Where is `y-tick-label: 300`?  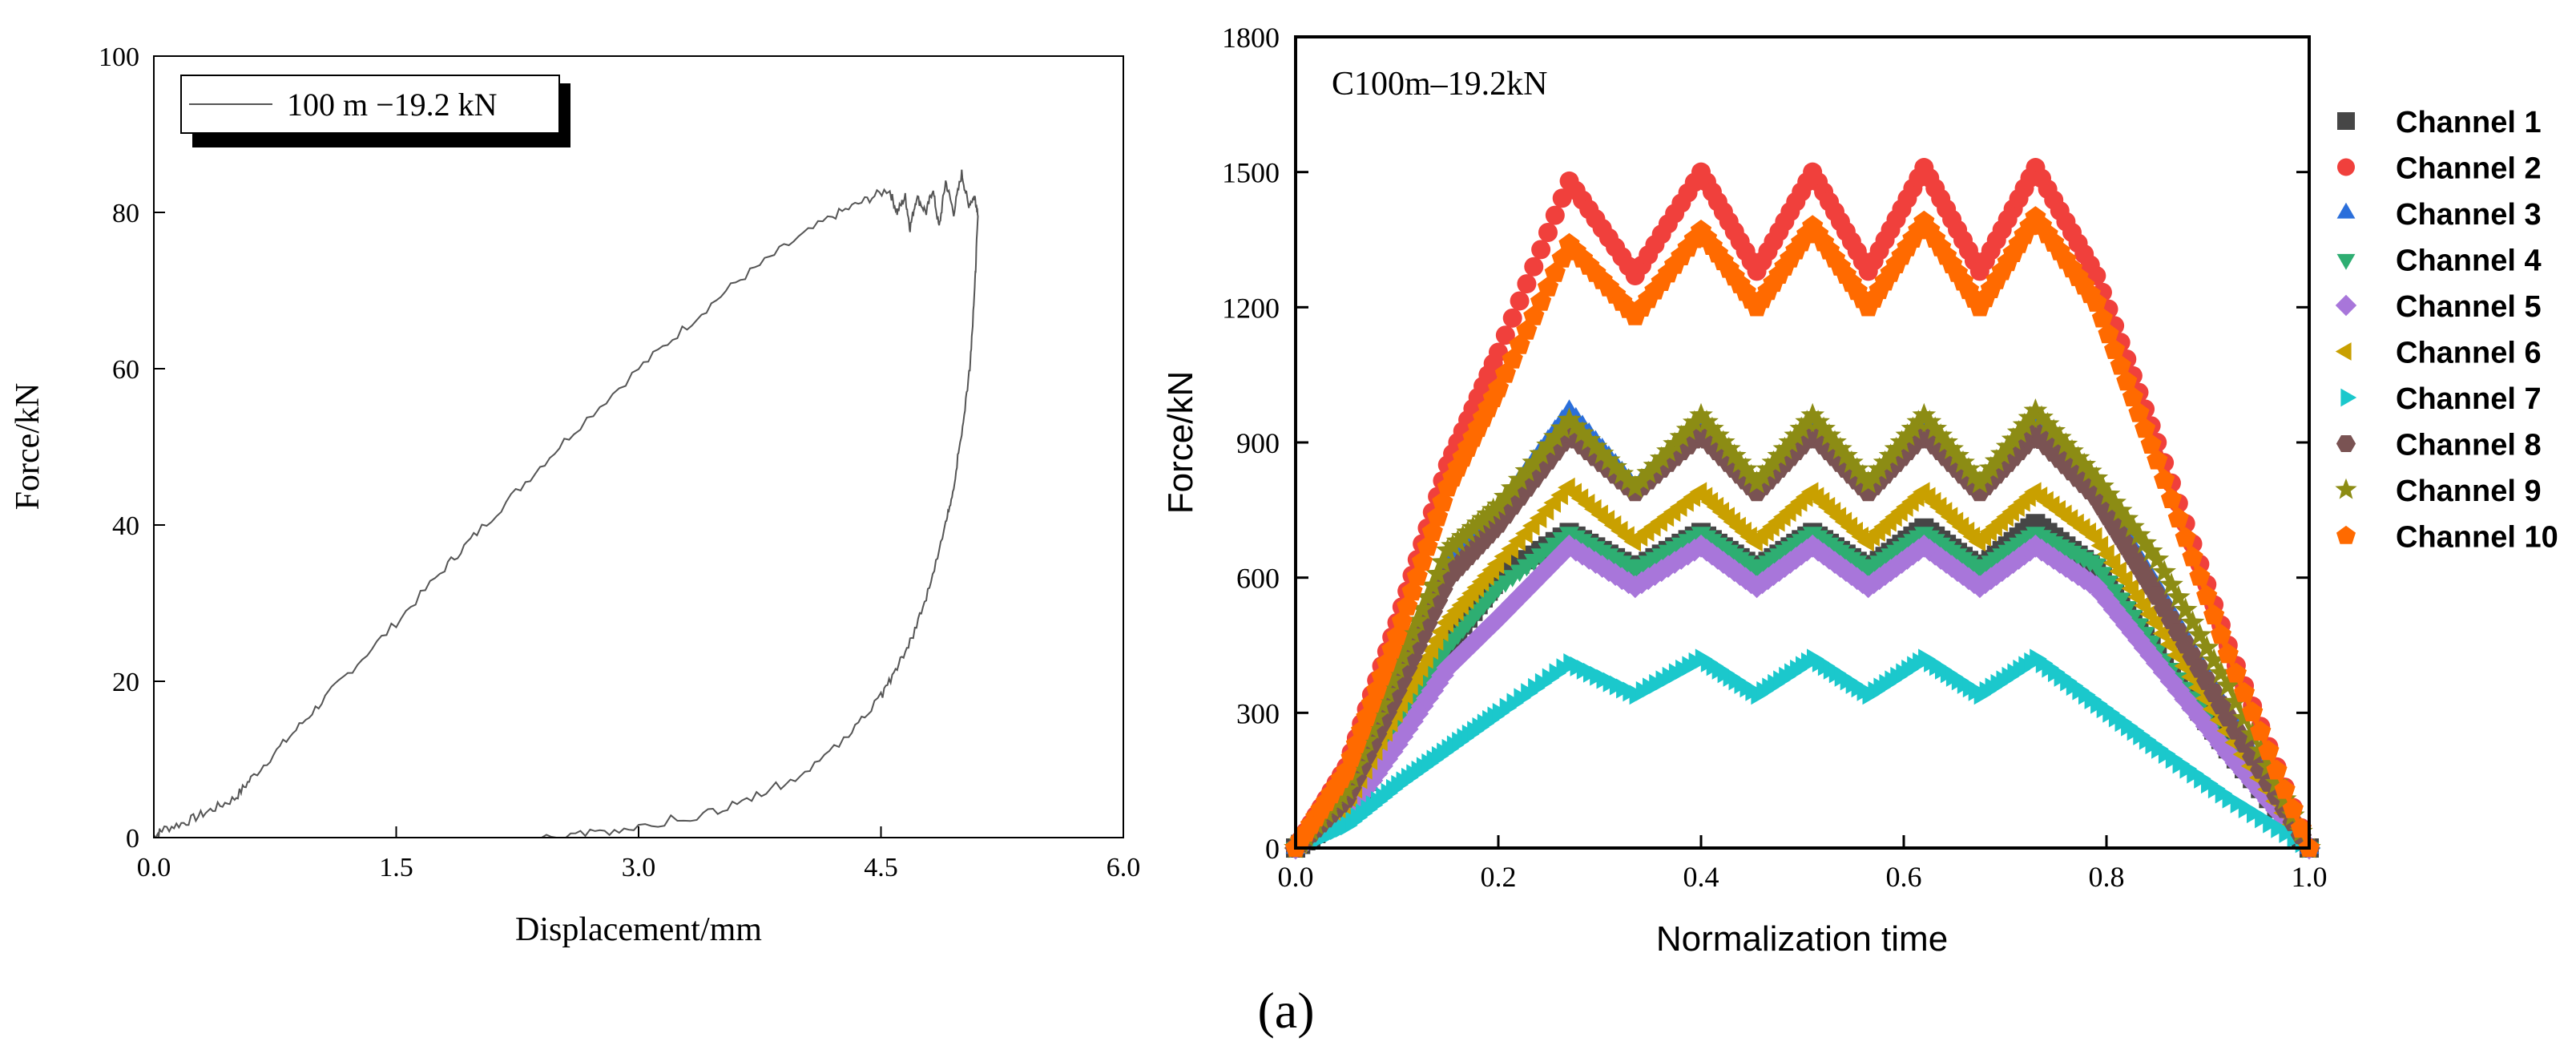
y-tick-label: 300 is located at coordinates (1258, 713).